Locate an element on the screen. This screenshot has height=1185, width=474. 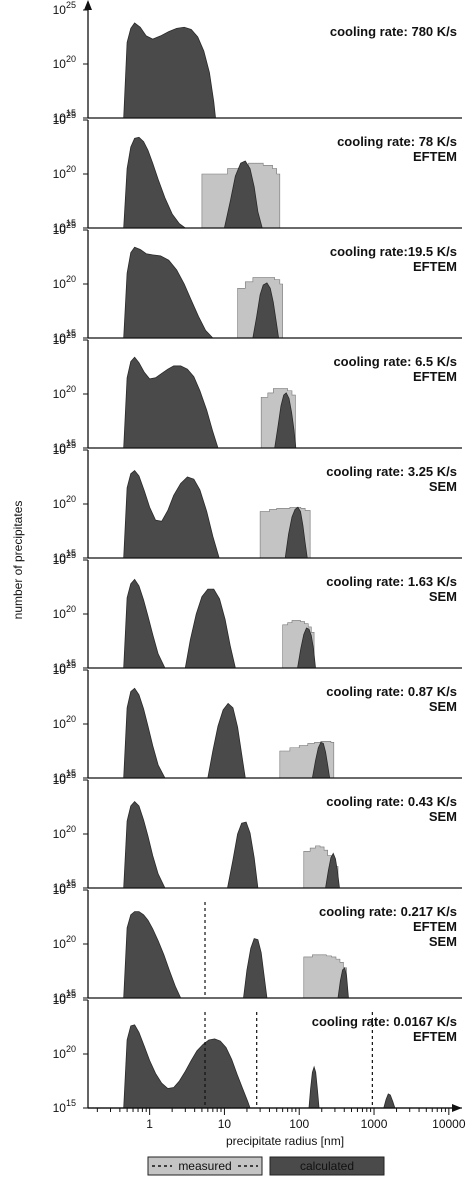
y-axis-arrowhead is located at coordinates (88, 5).